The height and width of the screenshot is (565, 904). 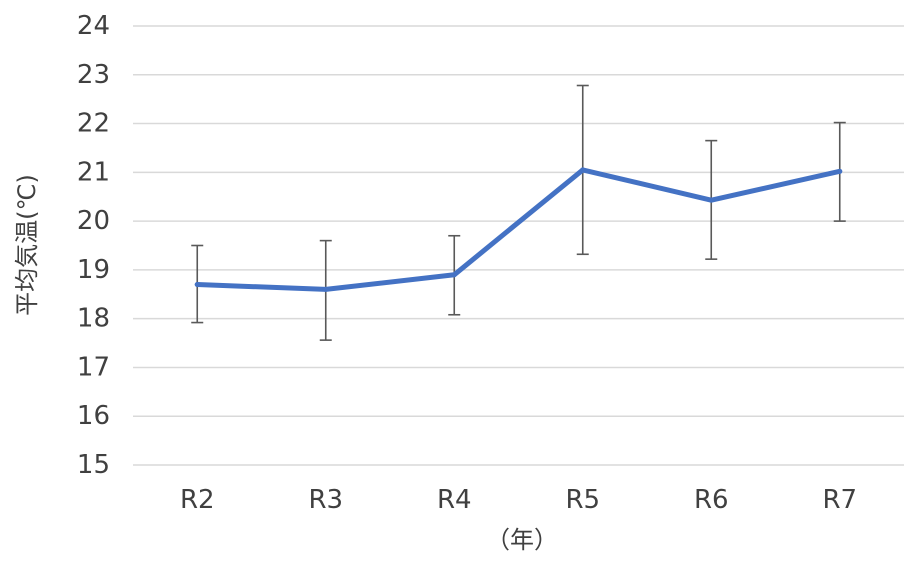 What do you see at coordinates (93, 270) in the screenshot?
I see `y-tick-label: 19` at bounding box center [93, 270].